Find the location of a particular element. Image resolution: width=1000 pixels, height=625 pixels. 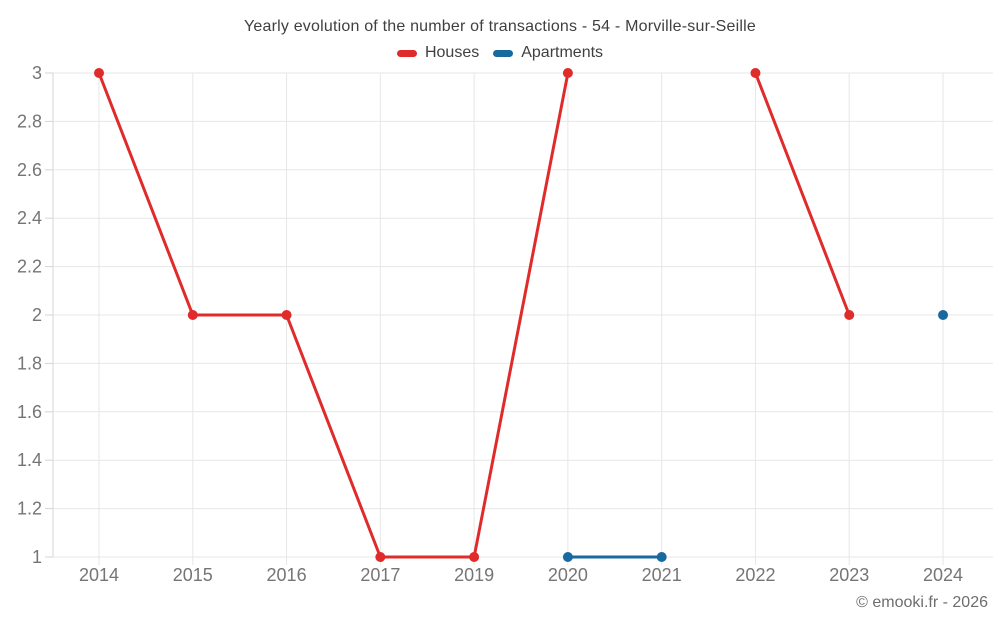

y-tick-label: 1.4 is located at coordinates (29, 460).